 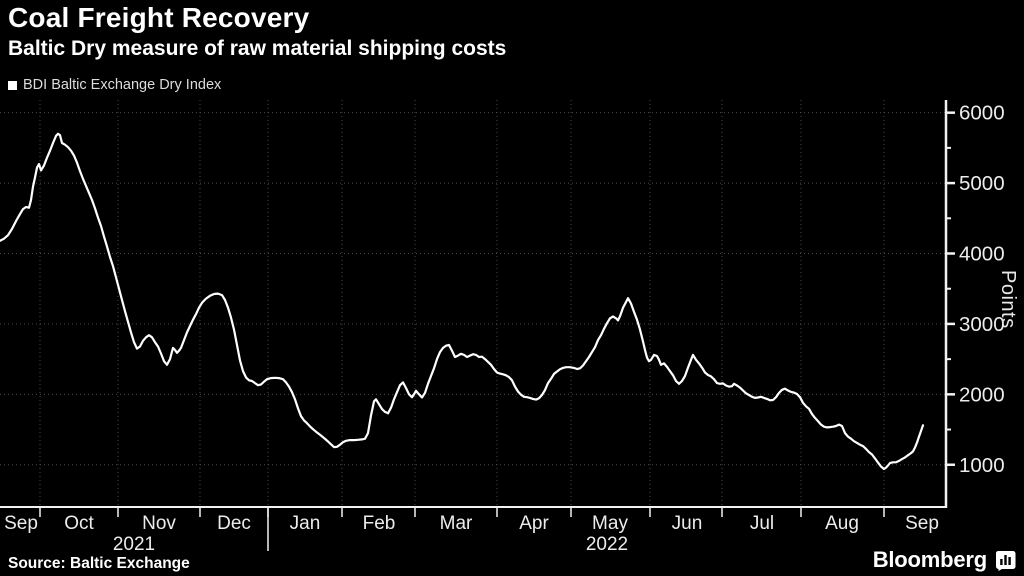 I want to click on y-tick-label: 6000, so click(x=982, y=113).